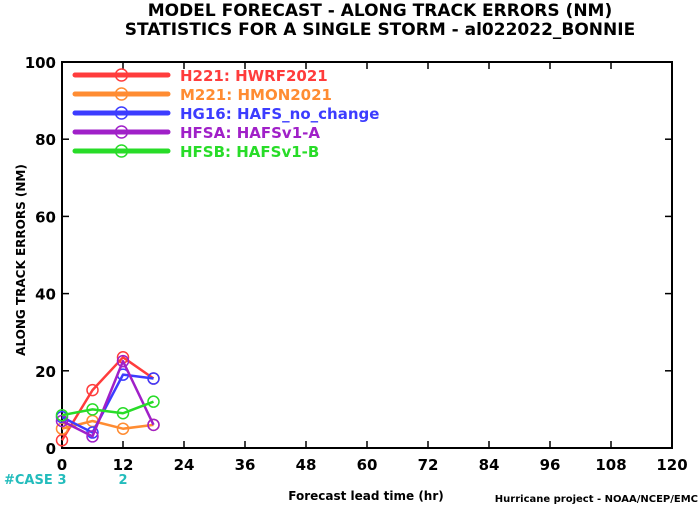 This screenshot has width=700, height=506. What do you see at coordinates (45, 372) in the screenshot?
I see `y-tick-label: 20` at bounding box center [45, 372].